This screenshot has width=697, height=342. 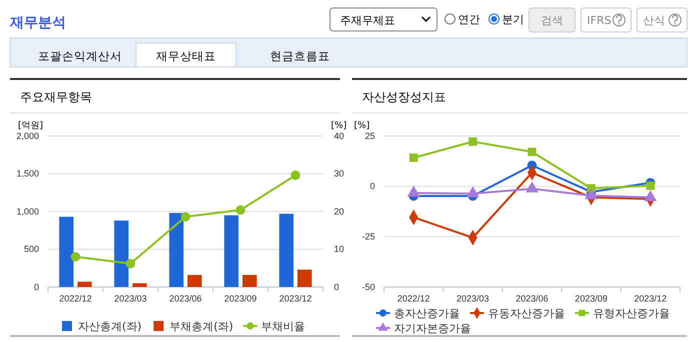 What do you see at coordinates (339, 173) in the screenshot?
I see `y2-tick-label: 30` at bounding box center [339, 173].